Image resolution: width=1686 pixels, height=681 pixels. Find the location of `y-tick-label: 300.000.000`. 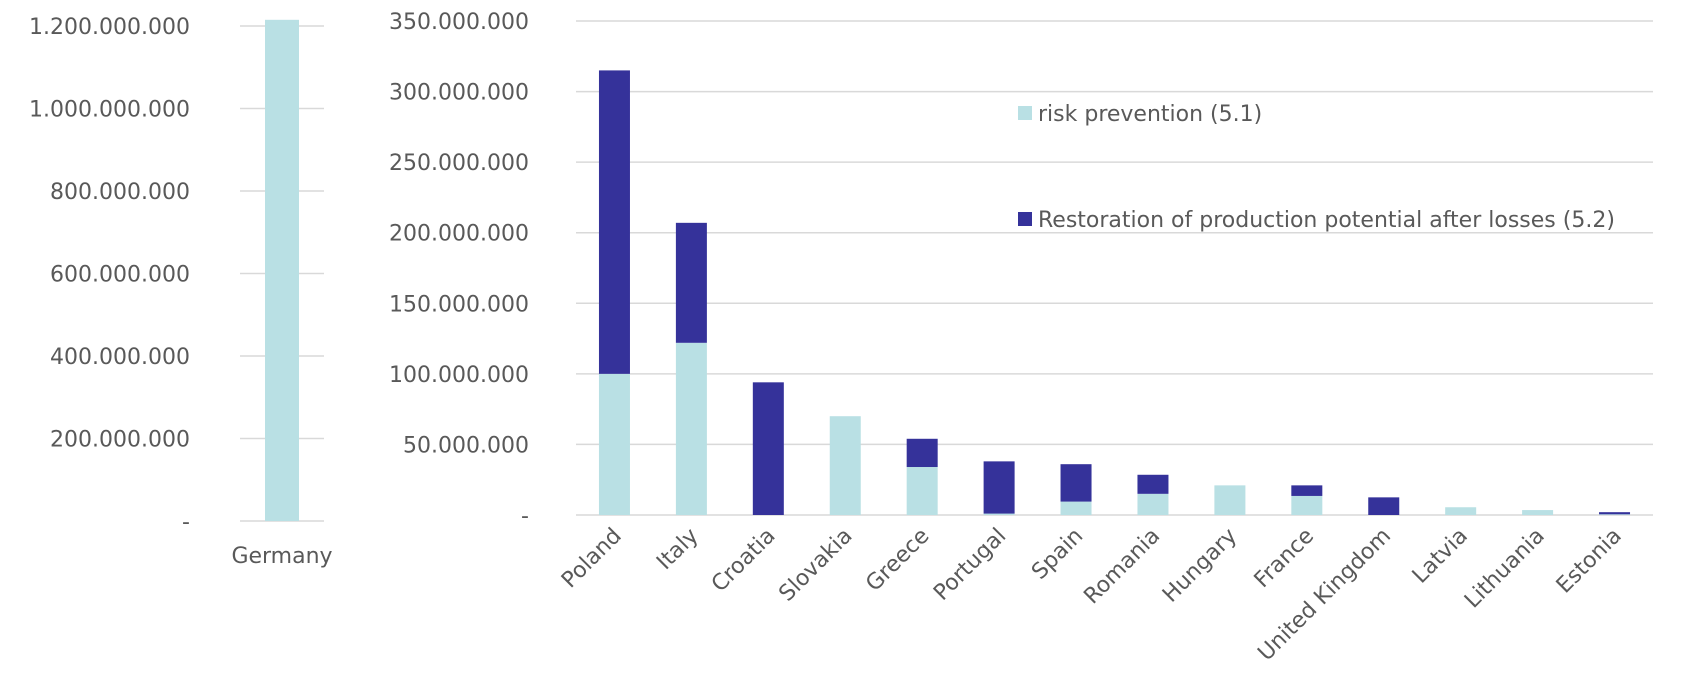

y-tick-label: 300.000.000 is located at coordinates (459, 93).